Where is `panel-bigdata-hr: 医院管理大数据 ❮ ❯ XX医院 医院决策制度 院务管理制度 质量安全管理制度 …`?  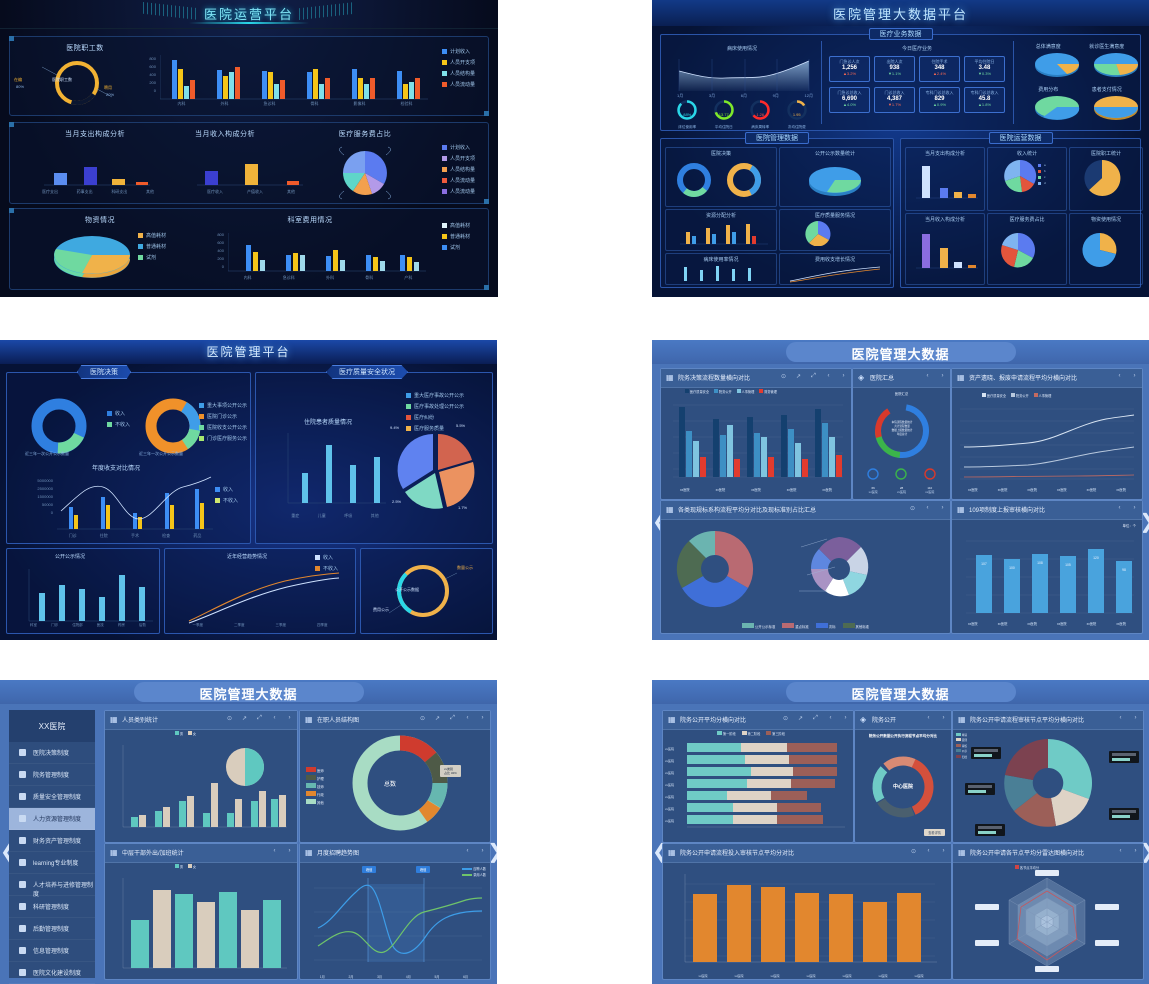
panel-bigdata-hr: 医院管理大数据 ❮ ❯ XX医院 医院决策制度 院务管理制度 质量安全管理制度 … is located at coordinates (248, 832).